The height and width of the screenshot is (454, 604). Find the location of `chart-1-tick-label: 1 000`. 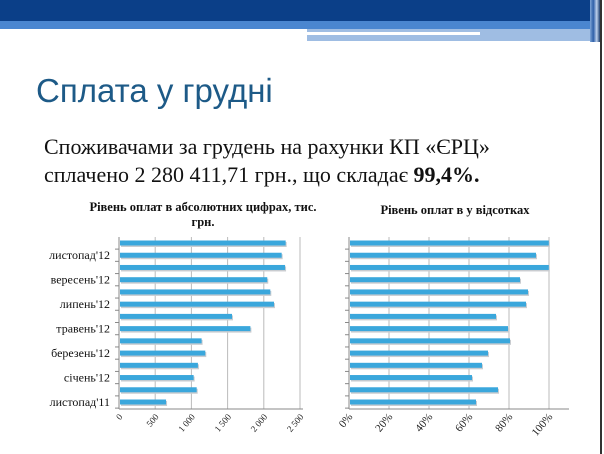

chart-1-tick-label: 1 000 is located at coordinates (186, 422).